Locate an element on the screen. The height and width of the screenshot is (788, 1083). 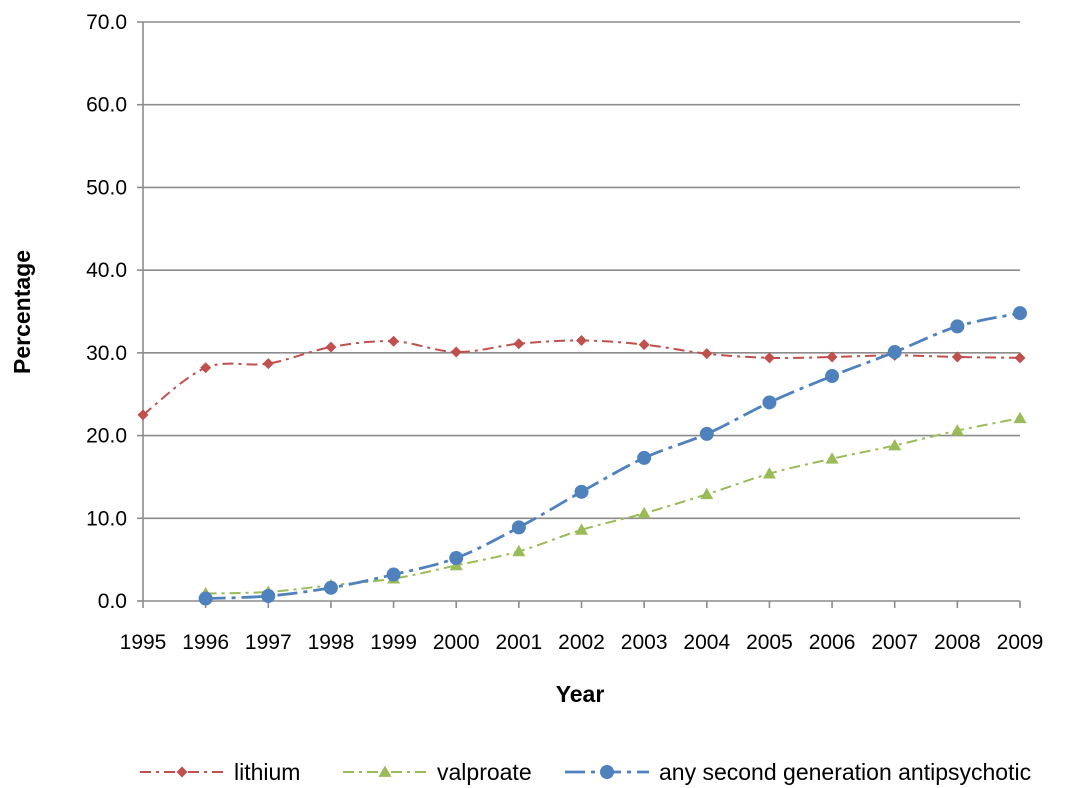
x-tick-label: 2000 is located at coordinates (456, 642).